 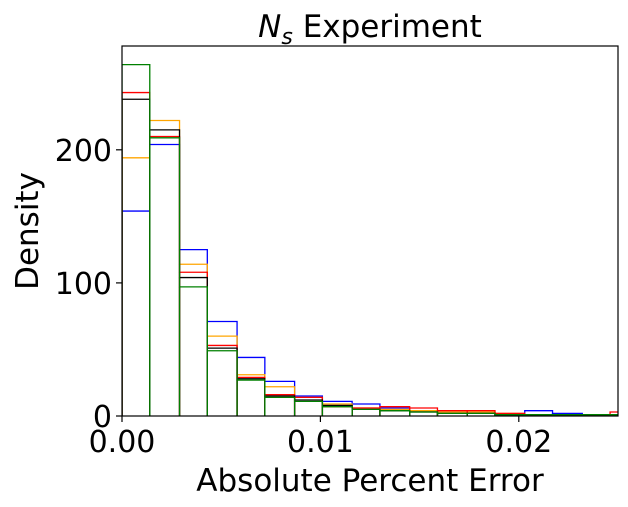 What do you see at coordinates (122, 442) in the screenshot?
I see `x-tick-label: 0.00` at bounding box center [122, 442].